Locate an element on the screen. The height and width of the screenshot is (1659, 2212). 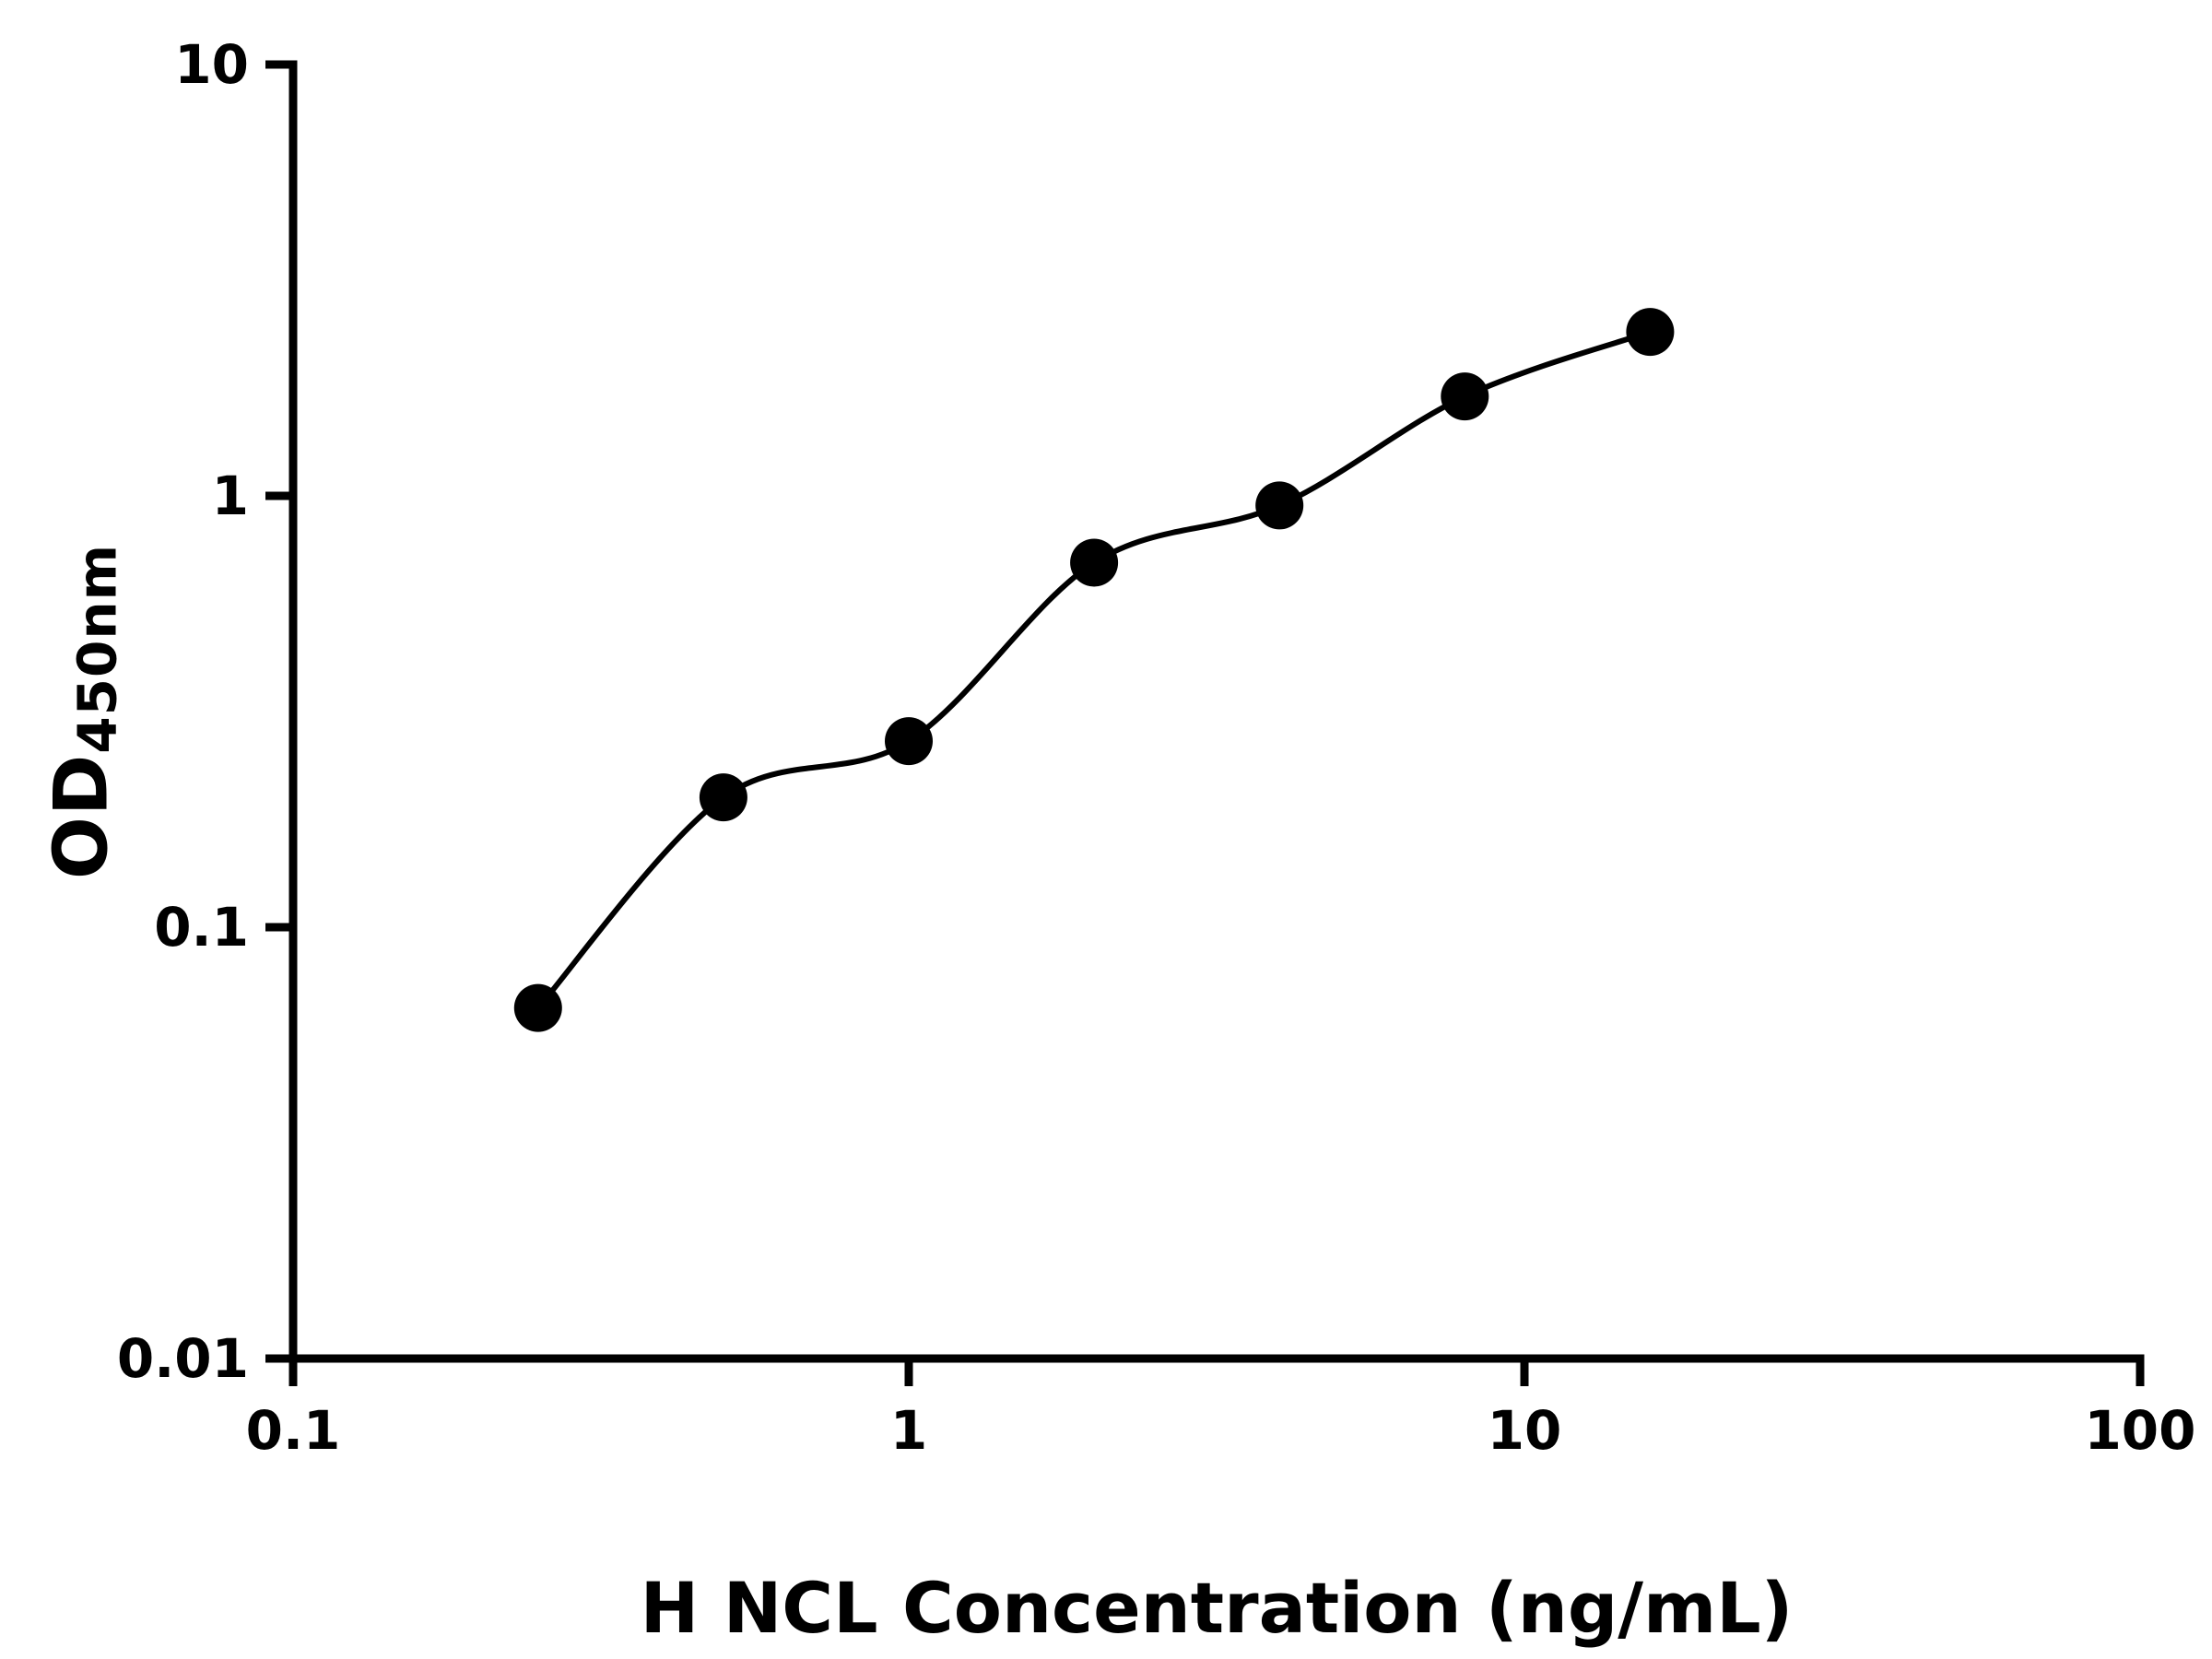
x-axis-label: H NCL Concentration (ng/mL) is located at coordinates (1217, 1608).